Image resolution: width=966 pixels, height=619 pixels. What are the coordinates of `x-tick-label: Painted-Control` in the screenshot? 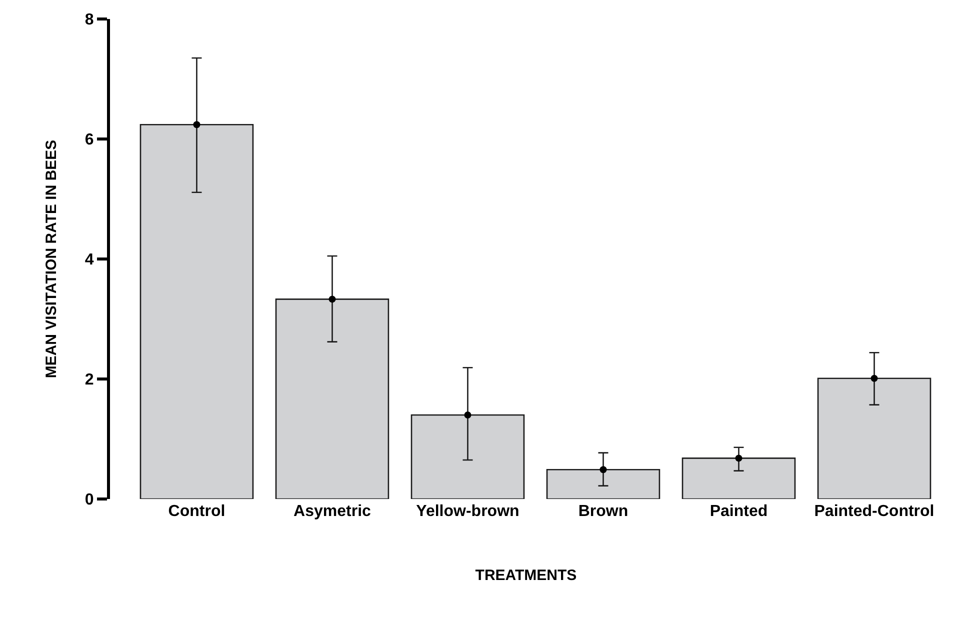 It's located at (874, 511).